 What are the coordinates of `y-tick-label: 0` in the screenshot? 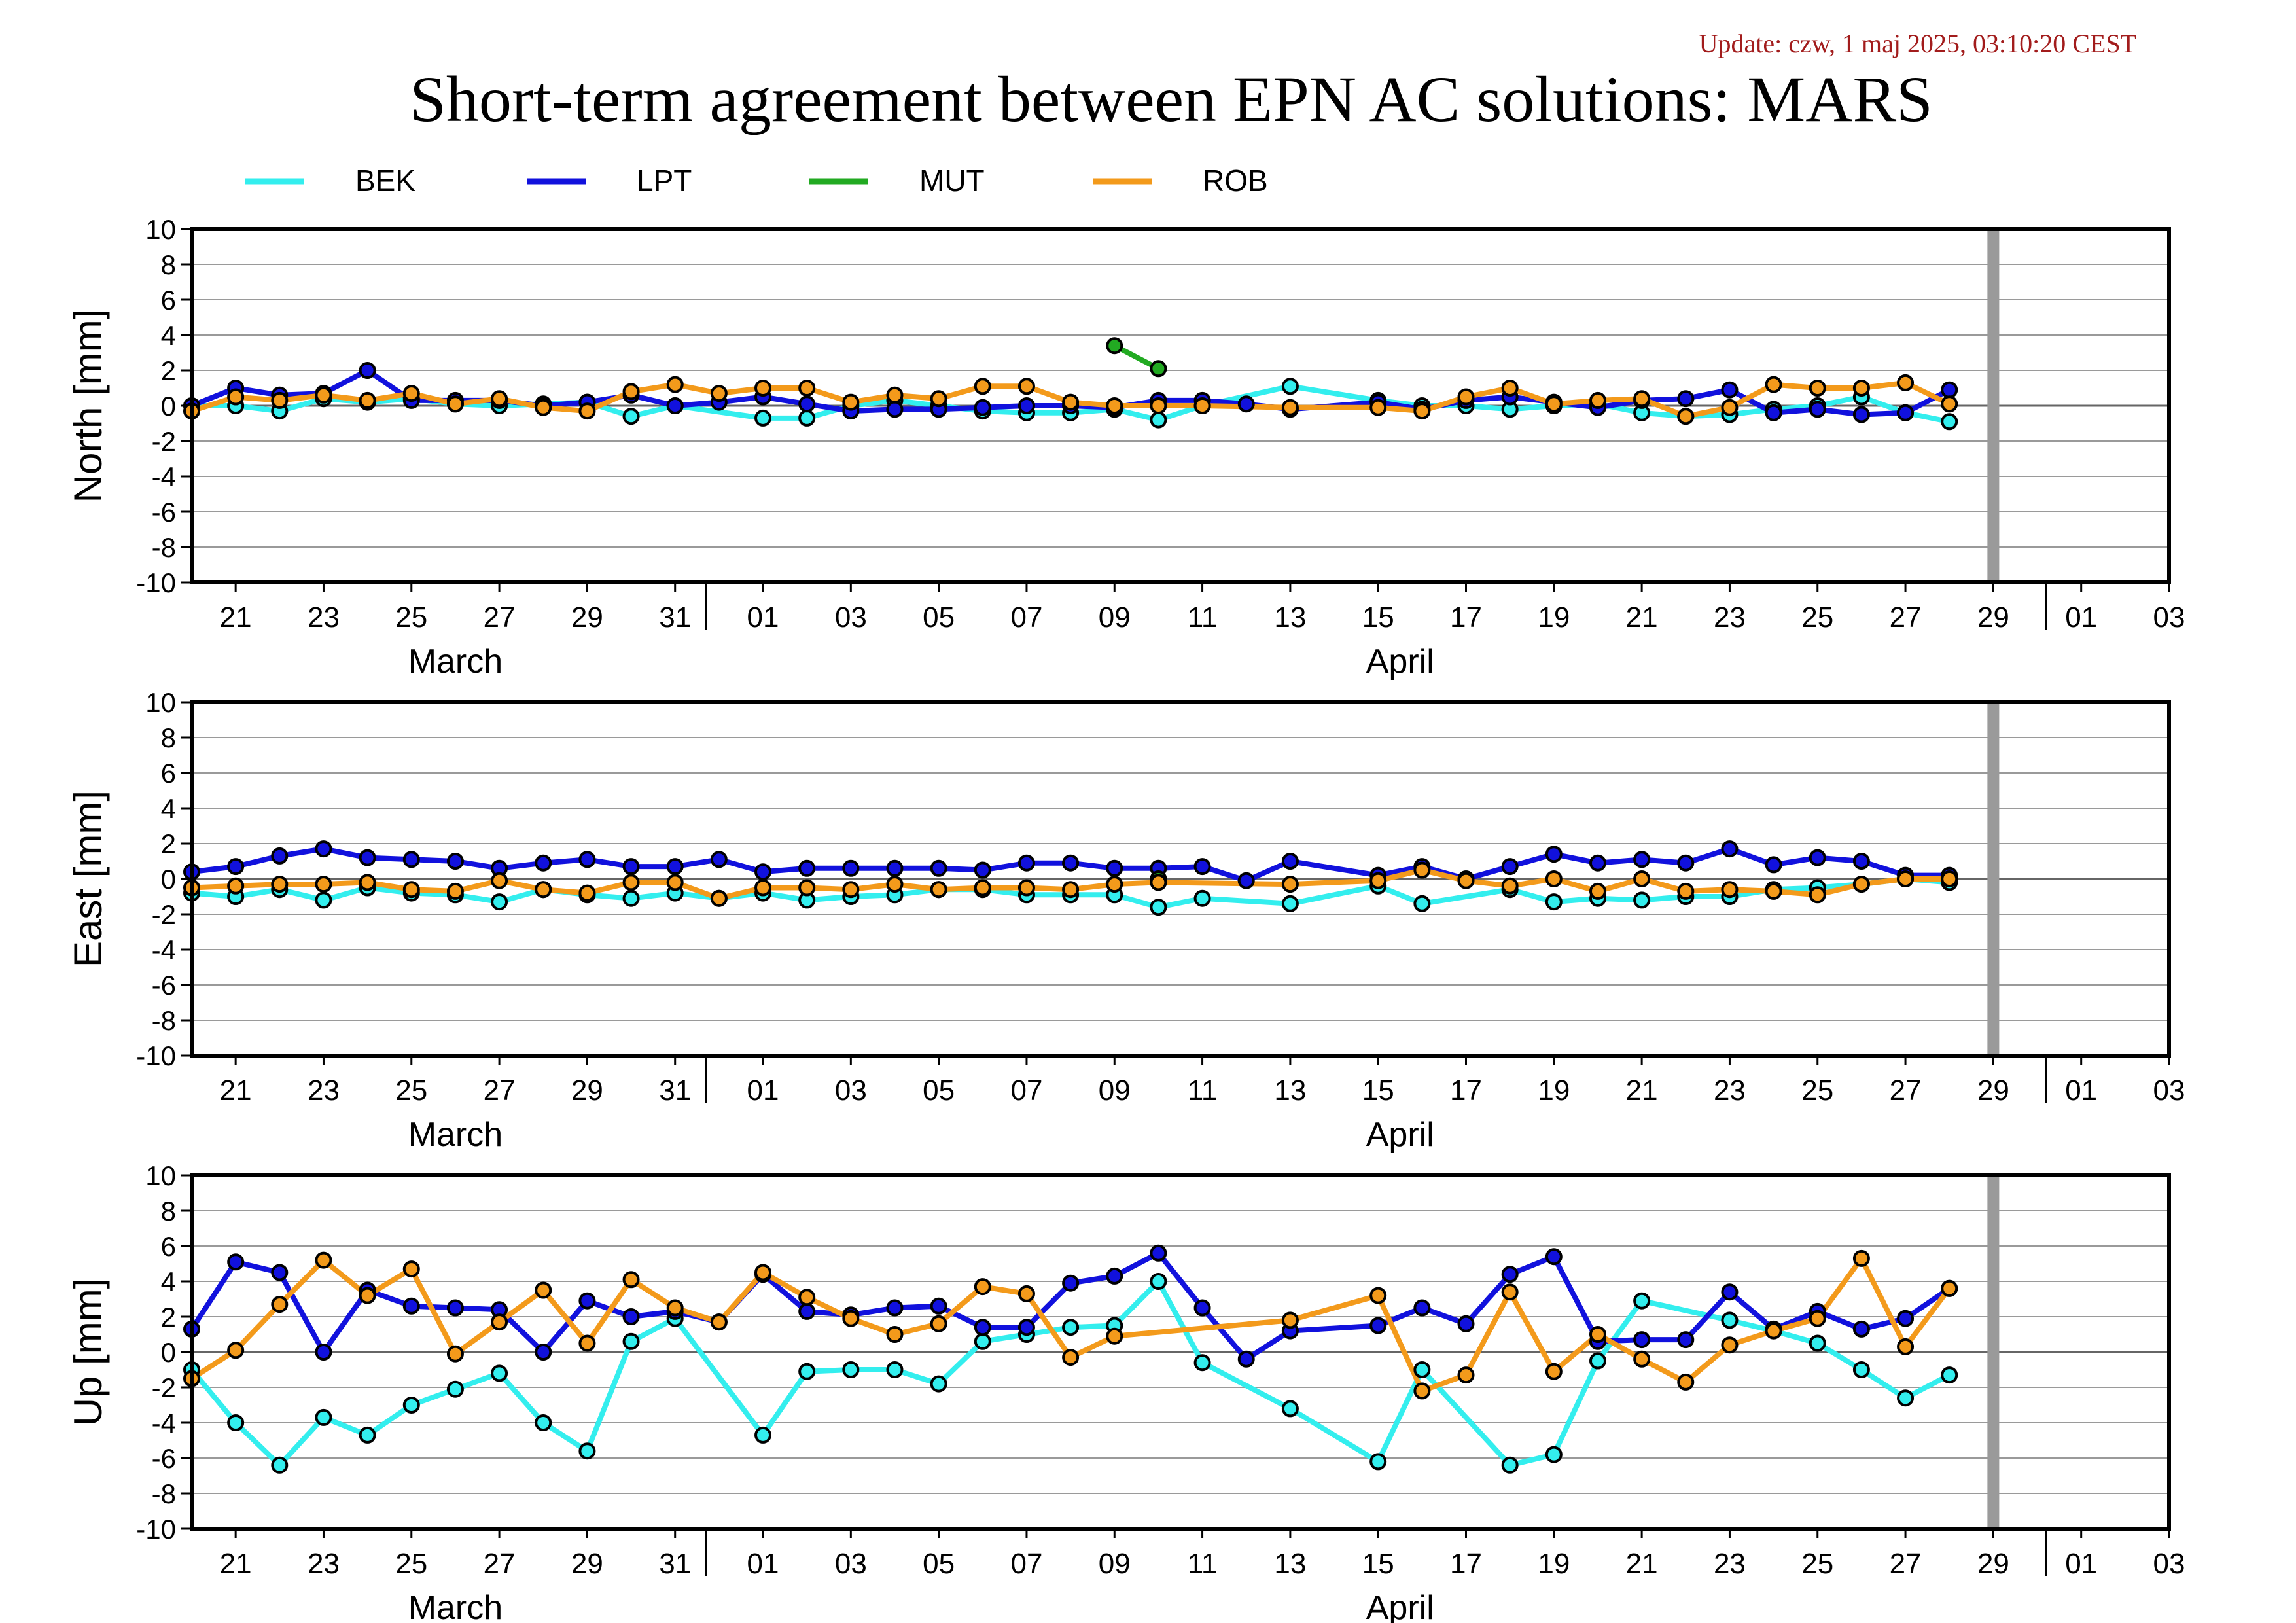 It's located at (168, 1353).